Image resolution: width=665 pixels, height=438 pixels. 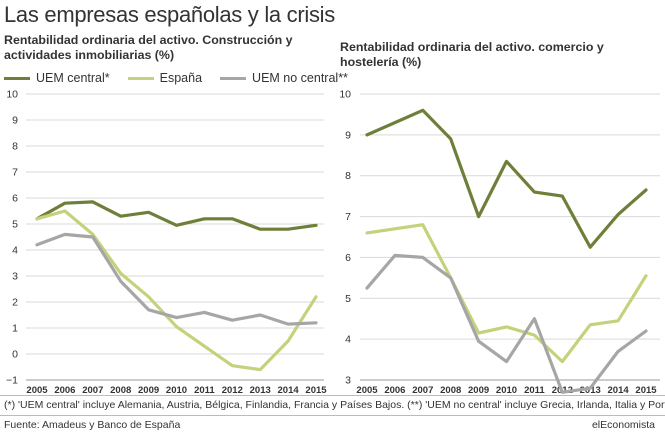 What do you see at coordinates (140, 78) in the screenshot?
I see `legend-swatch-espana` at bounding box center [140, 78].